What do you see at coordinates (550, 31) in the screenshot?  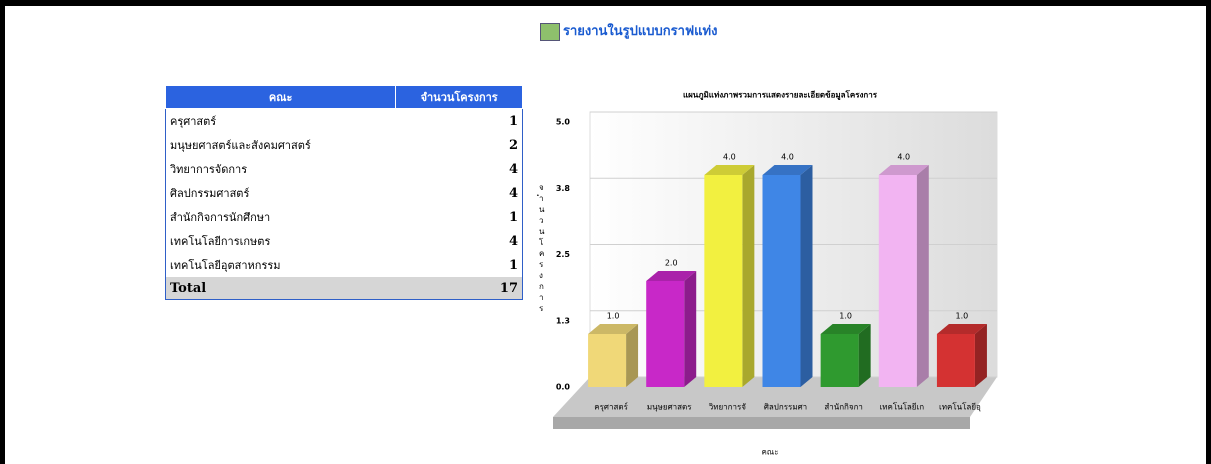 I see `icon` at bounding box center [550, 31].